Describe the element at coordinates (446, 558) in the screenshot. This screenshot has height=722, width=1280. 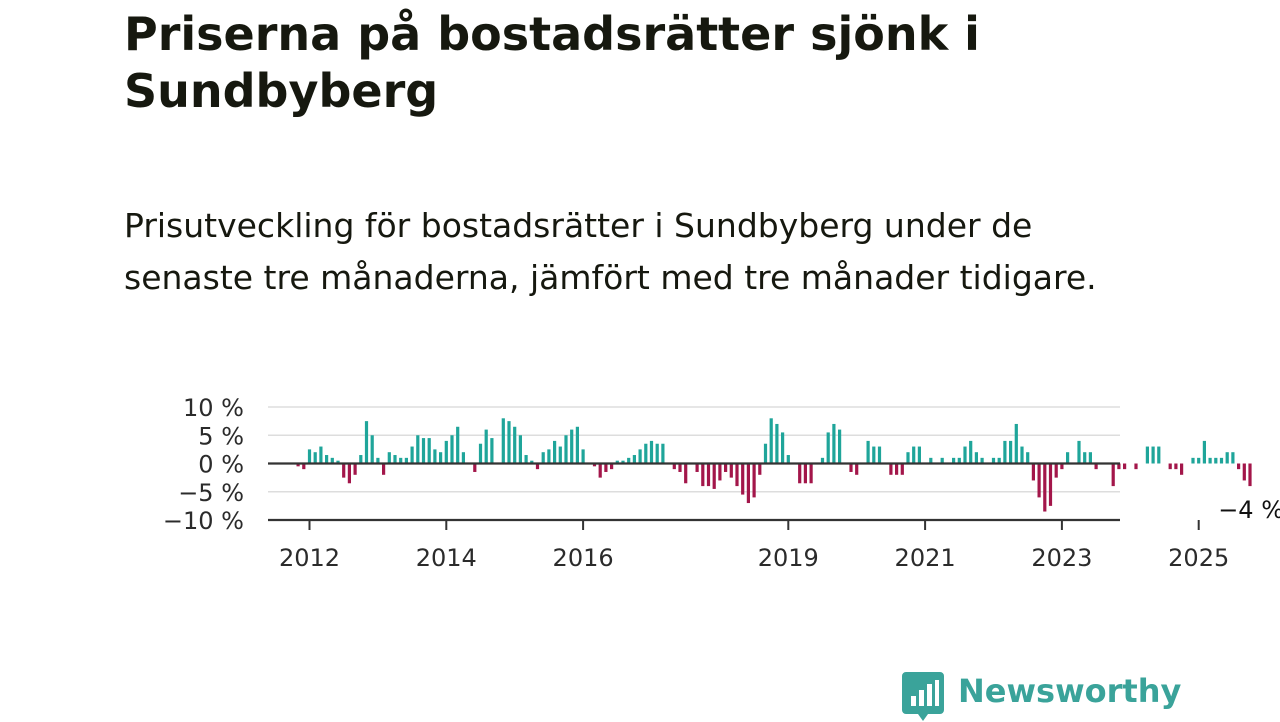
I see `x-tick-label: 2014` at that location.